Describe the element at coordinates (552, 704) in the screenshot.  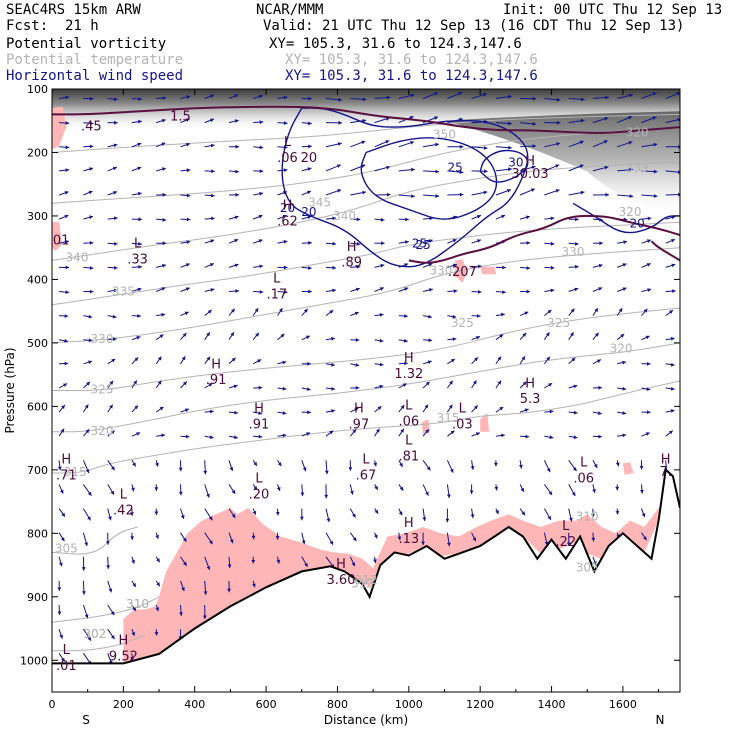
I see `x-tick-label: 1400` at that location.